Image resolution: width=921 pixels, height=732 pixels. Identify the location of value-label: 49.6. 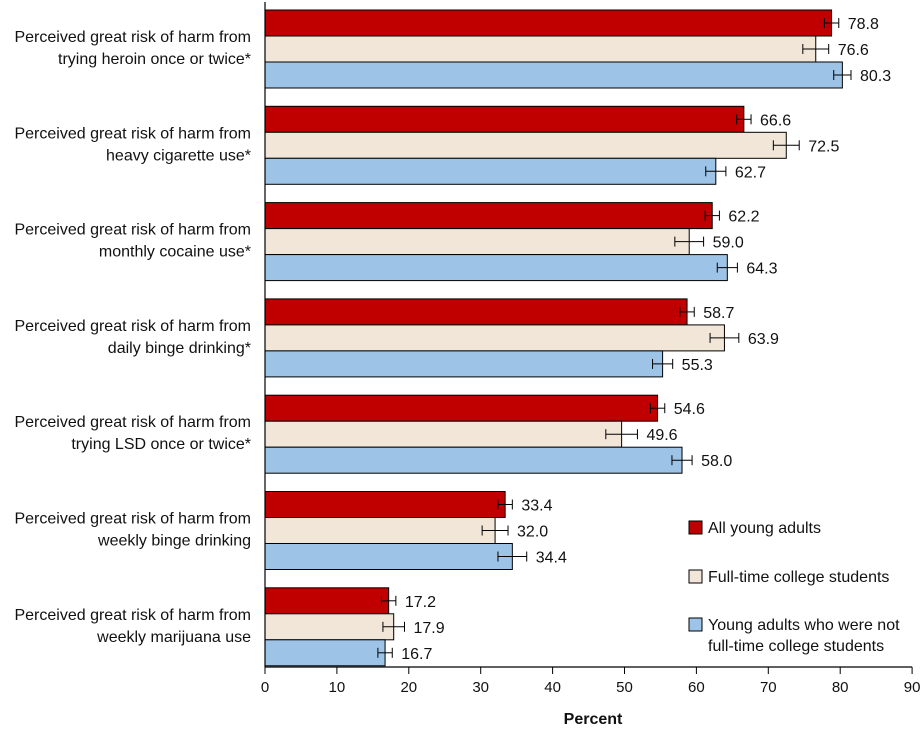
(661, 435).